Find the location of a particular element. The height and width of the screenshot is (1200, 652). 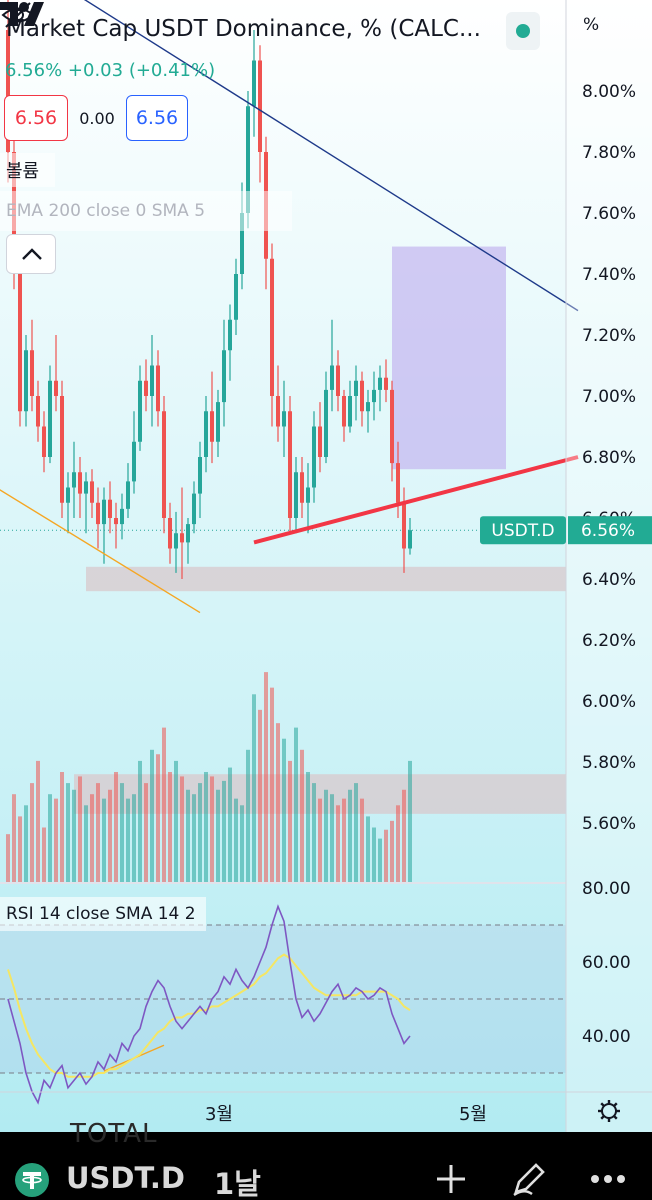

y-axis-unit: % is located at coordinates (591, 25).